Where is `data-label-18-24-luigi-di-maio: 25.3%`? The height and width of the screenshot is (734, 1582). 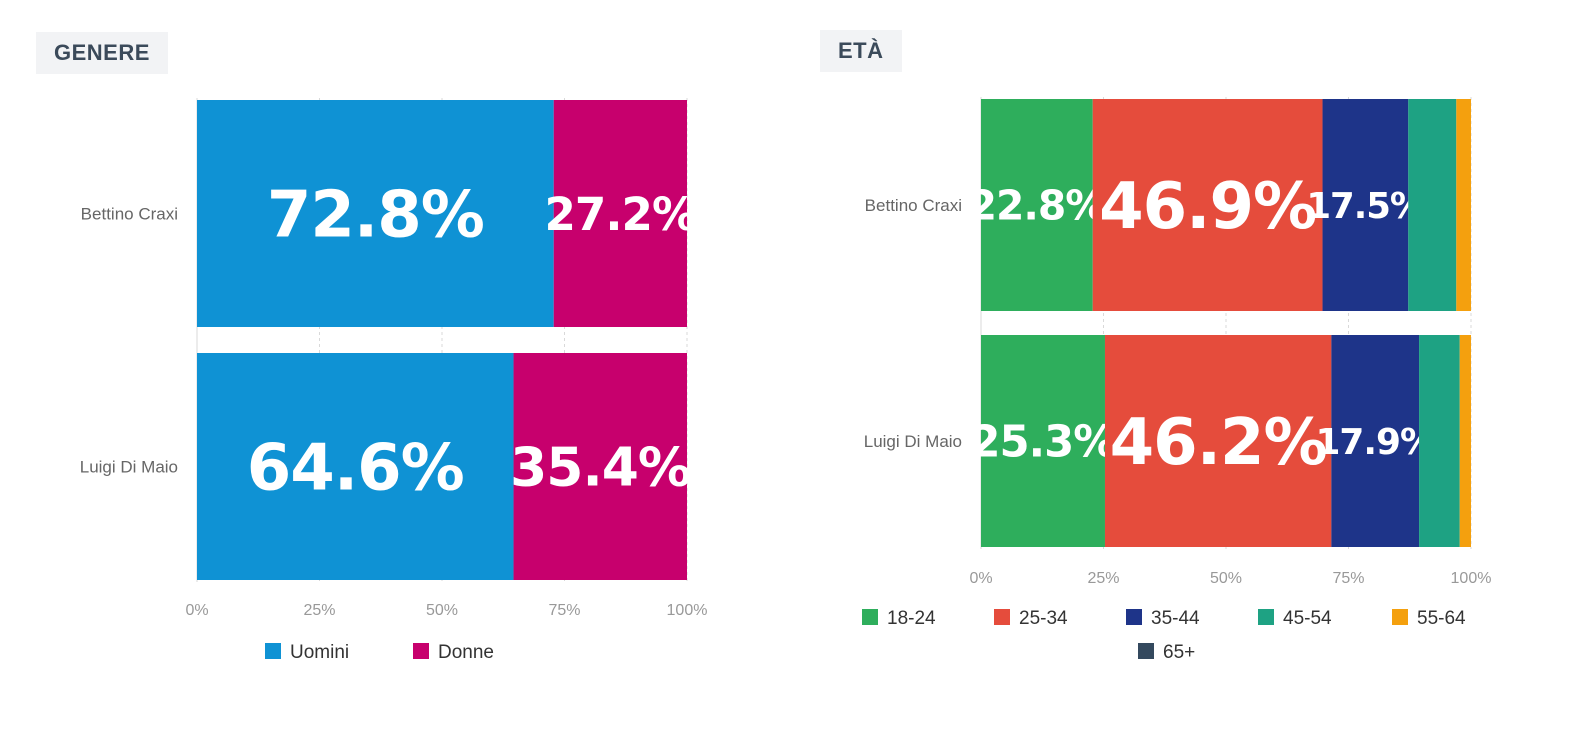
data-label-18-24-luigi-di-maio: 25.3% is located at coordinates (1042, 443).